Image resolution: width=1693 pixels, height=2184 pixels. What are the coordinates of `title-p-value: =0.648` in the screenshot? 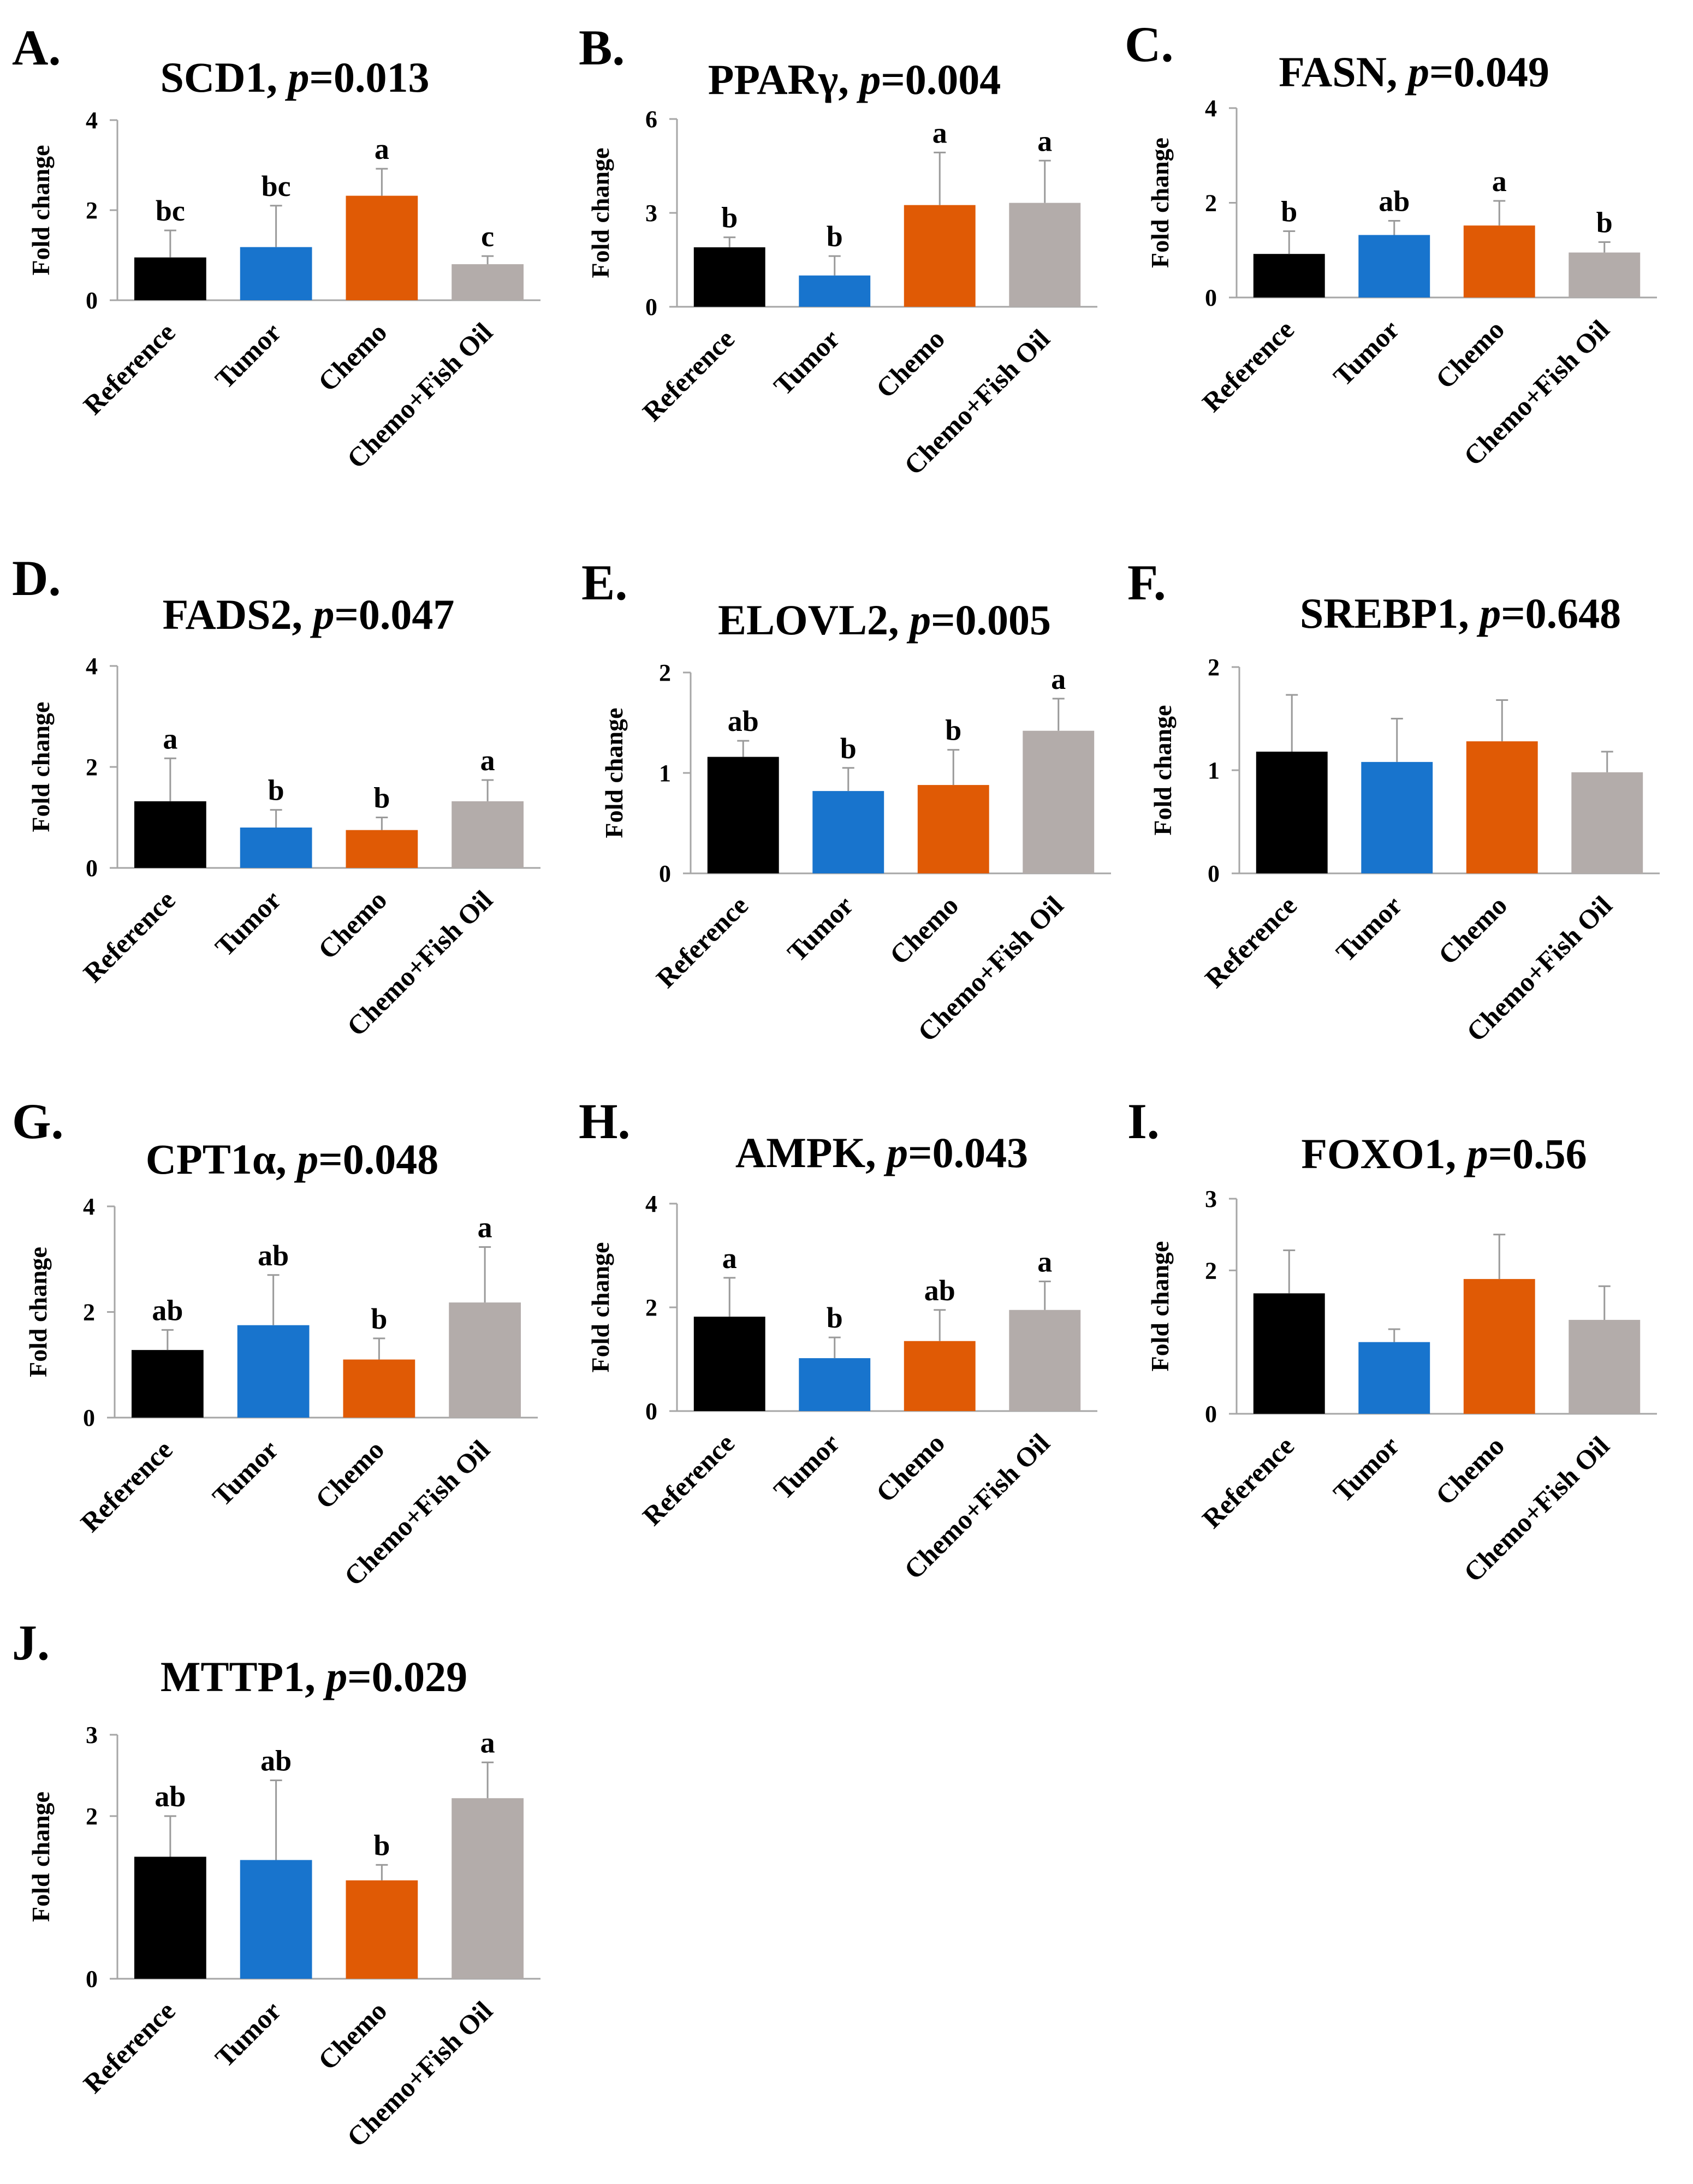 It's located at (1561, 613).